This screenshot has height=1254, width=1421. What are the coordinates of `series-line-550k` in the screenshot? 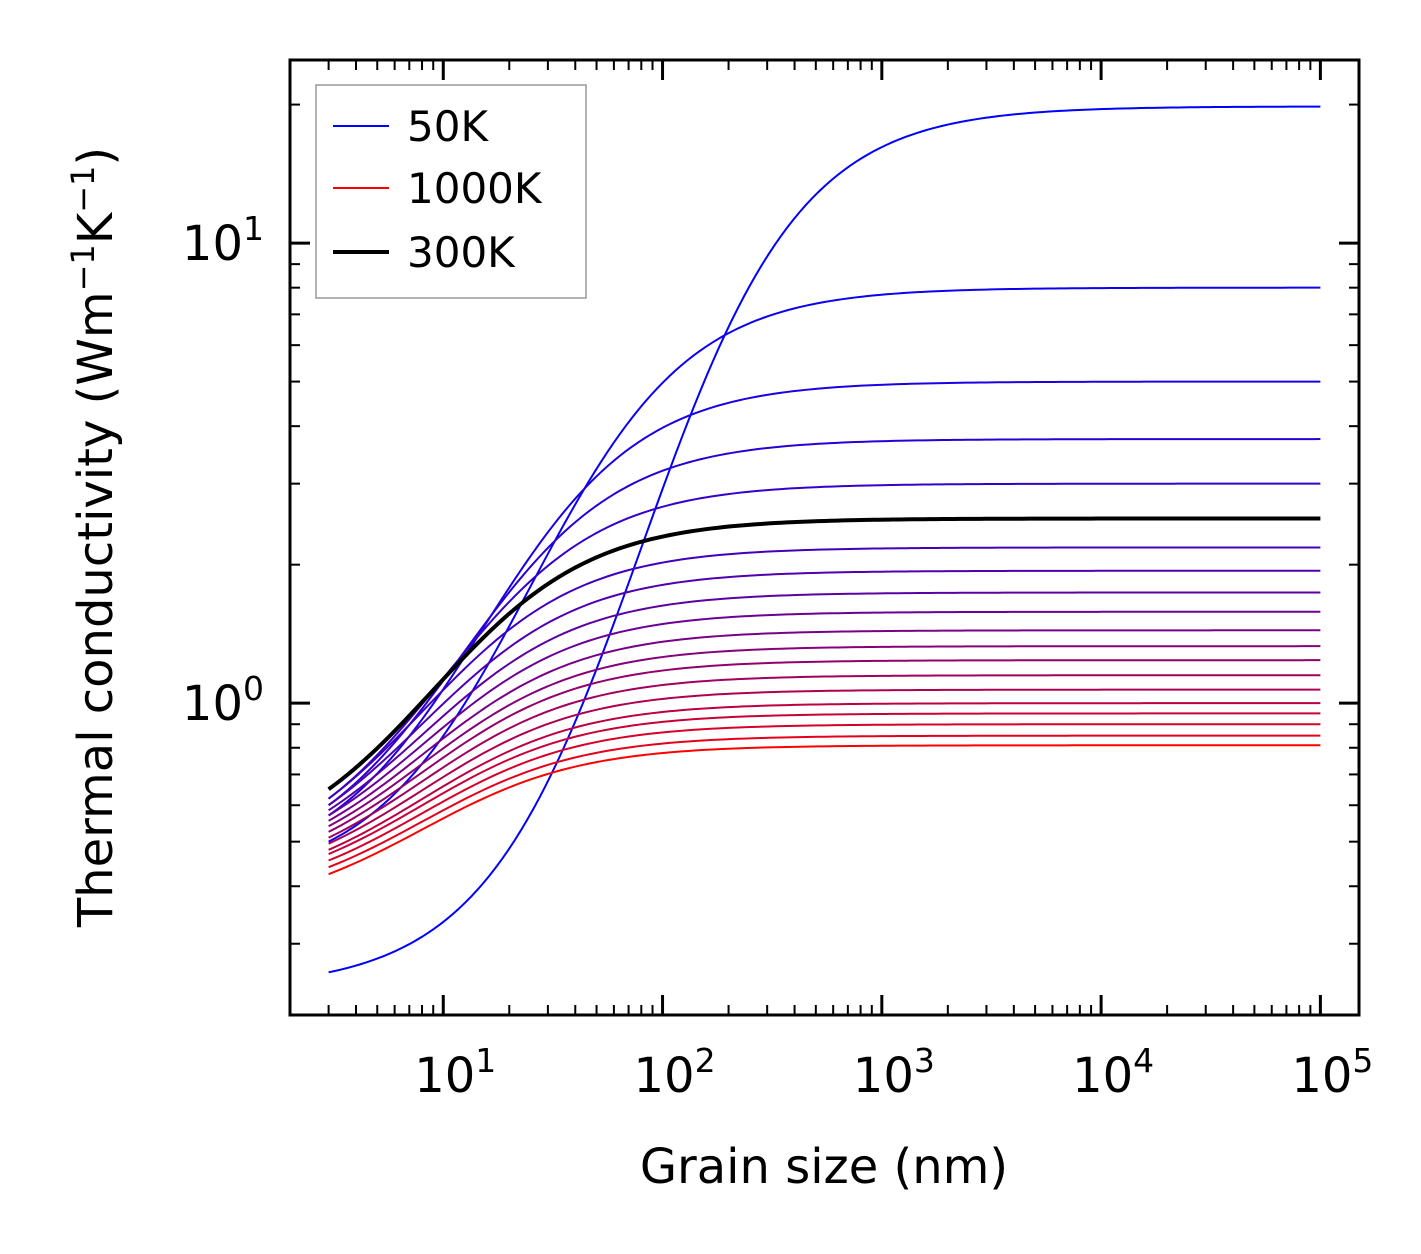 It's located at (824, 725).